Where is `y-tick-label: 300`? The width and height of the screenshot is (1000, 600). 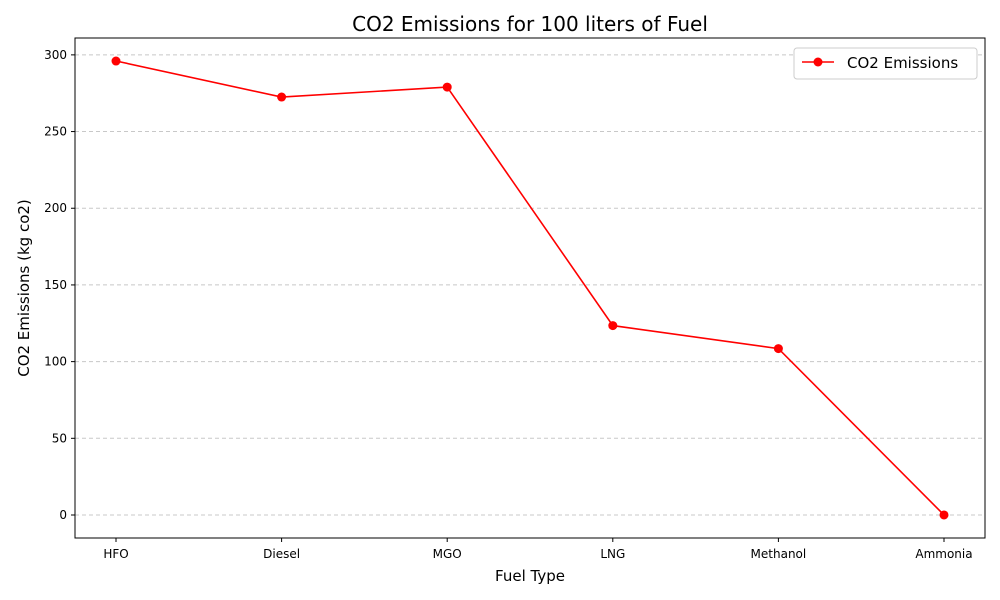 y-tick-label: 300 is located at coordinates (55, 55).